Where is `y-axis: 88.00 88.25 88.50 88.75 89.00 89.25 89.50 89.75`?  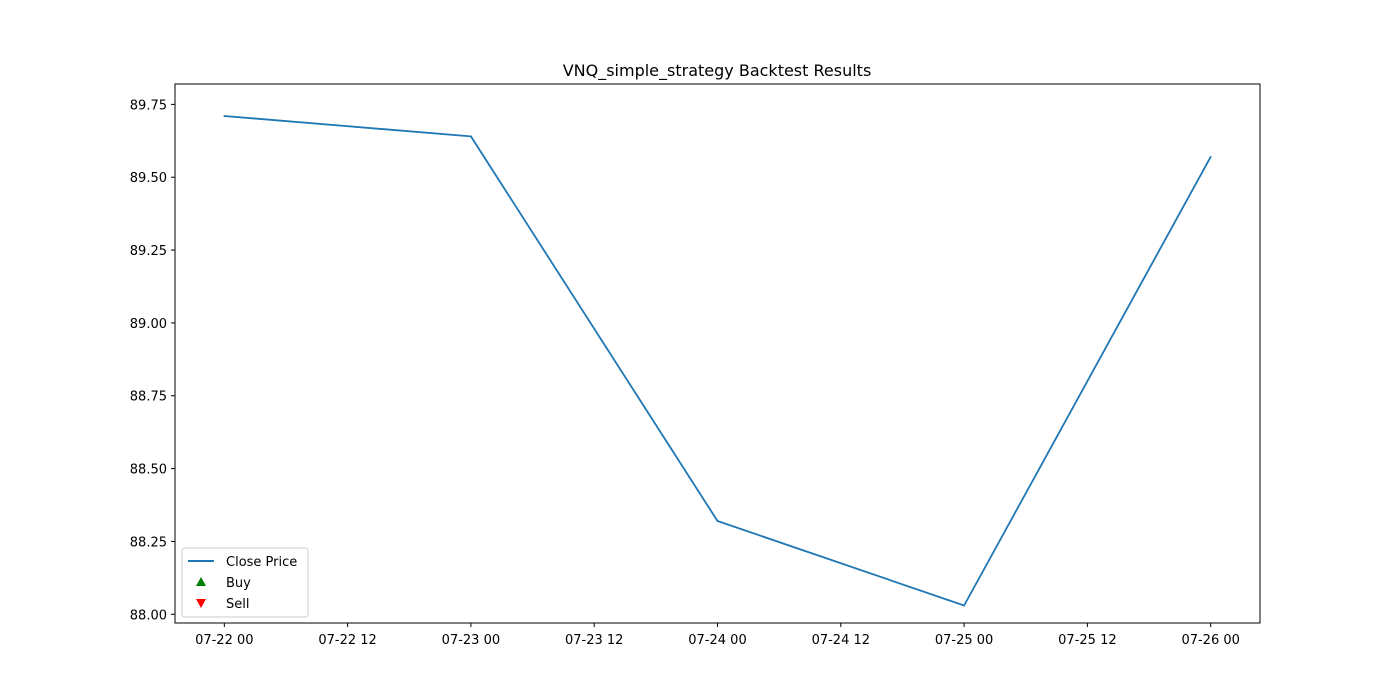
y-axis: 88.00 88.25 88.50 88.75 89.00 89.25 89.50 89.75 is located at coordinates (152, 360).